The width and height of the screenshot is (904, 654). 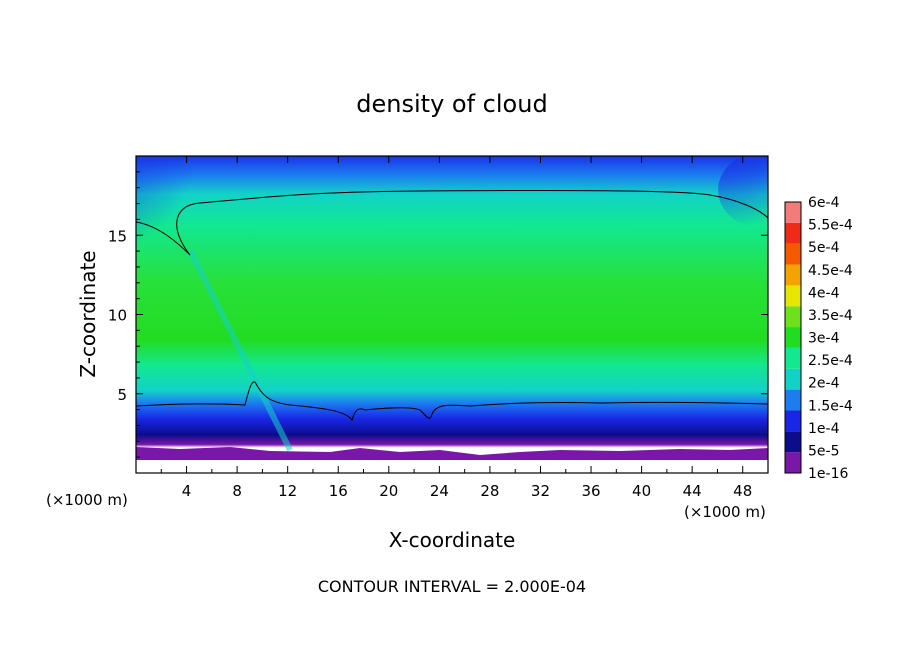 I want to click on x-tick-label: 16, so click(x=338, y=491).